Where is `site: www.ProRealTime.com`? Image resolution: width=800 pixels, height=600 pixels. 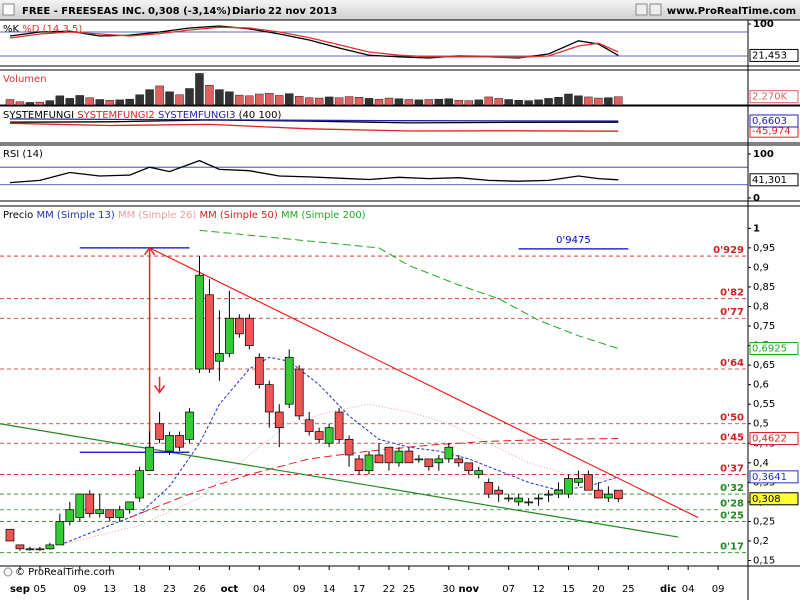
site: www.ProRealTime.com is located at coordinates (731, 11).